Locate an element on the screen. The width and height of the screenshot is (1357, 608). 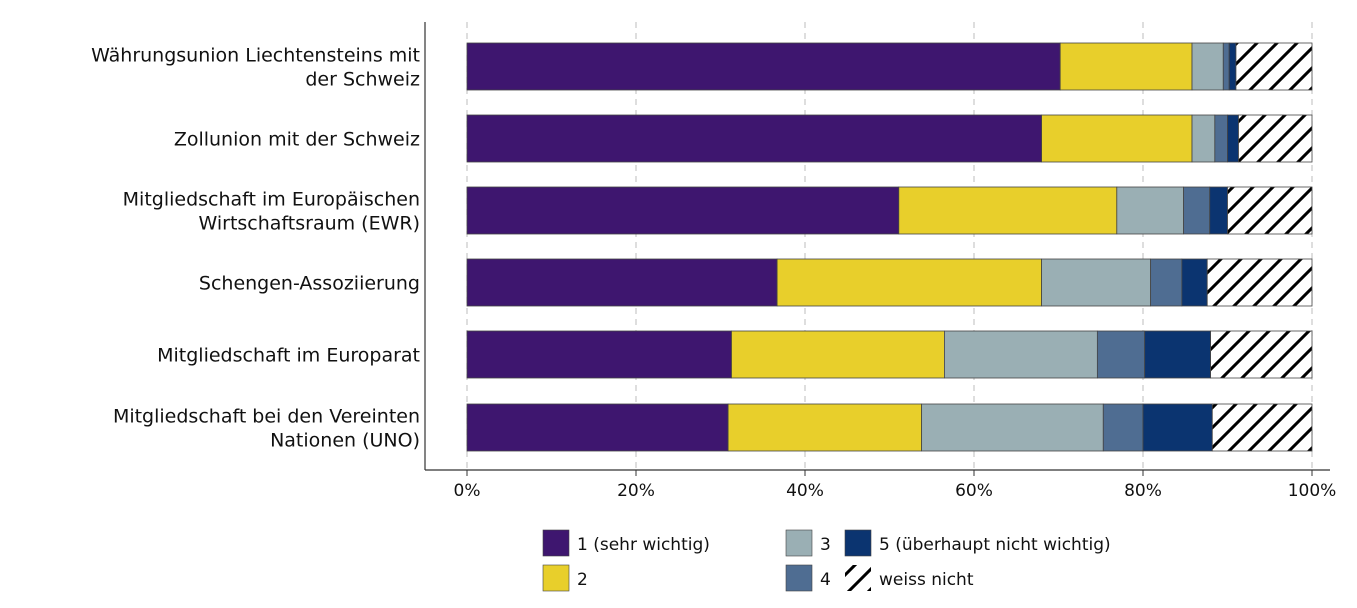
legend-item: 2 is located at coordinates (565, 578).